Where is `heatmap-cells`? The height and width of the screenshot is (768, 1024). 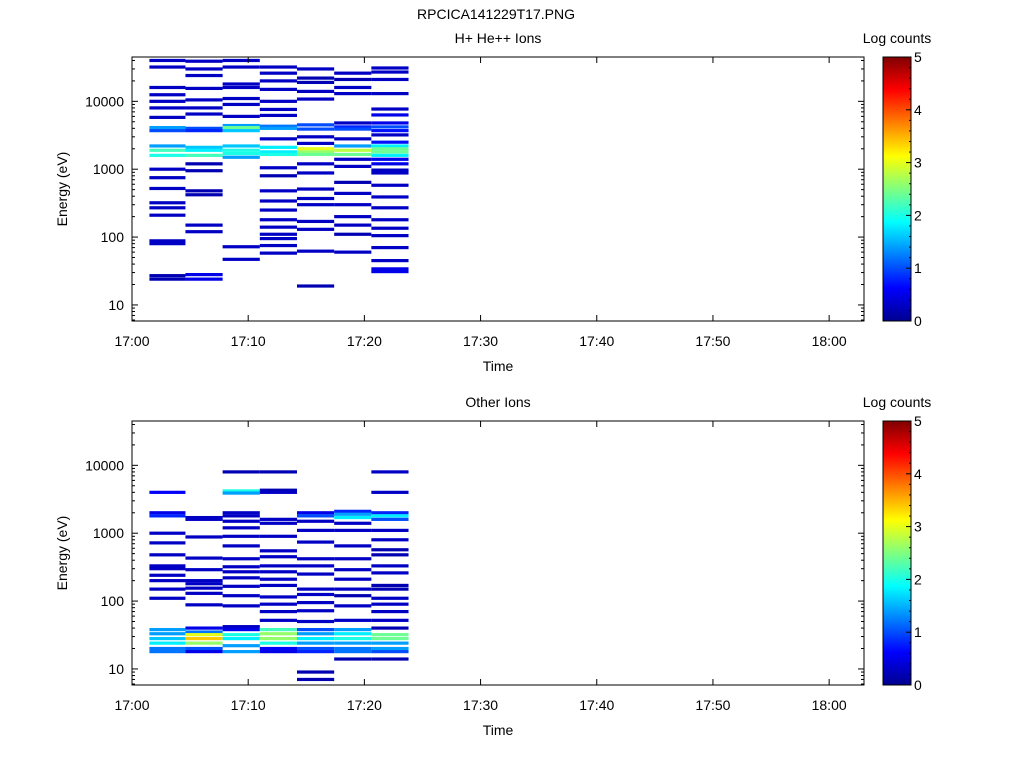 heatmap-cells is located at coordinates (279, 173).